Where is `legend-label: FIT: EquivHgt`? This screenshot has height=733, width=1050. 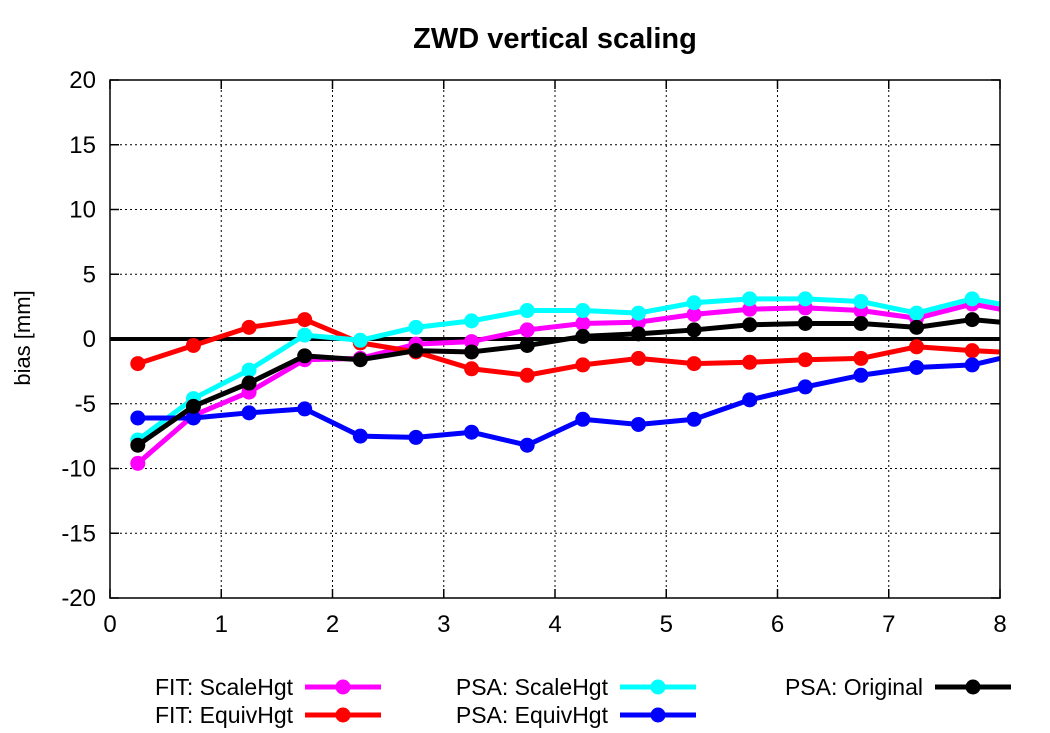
legend-label: FIT: EquivHgt is located at coordinates (224, 715).